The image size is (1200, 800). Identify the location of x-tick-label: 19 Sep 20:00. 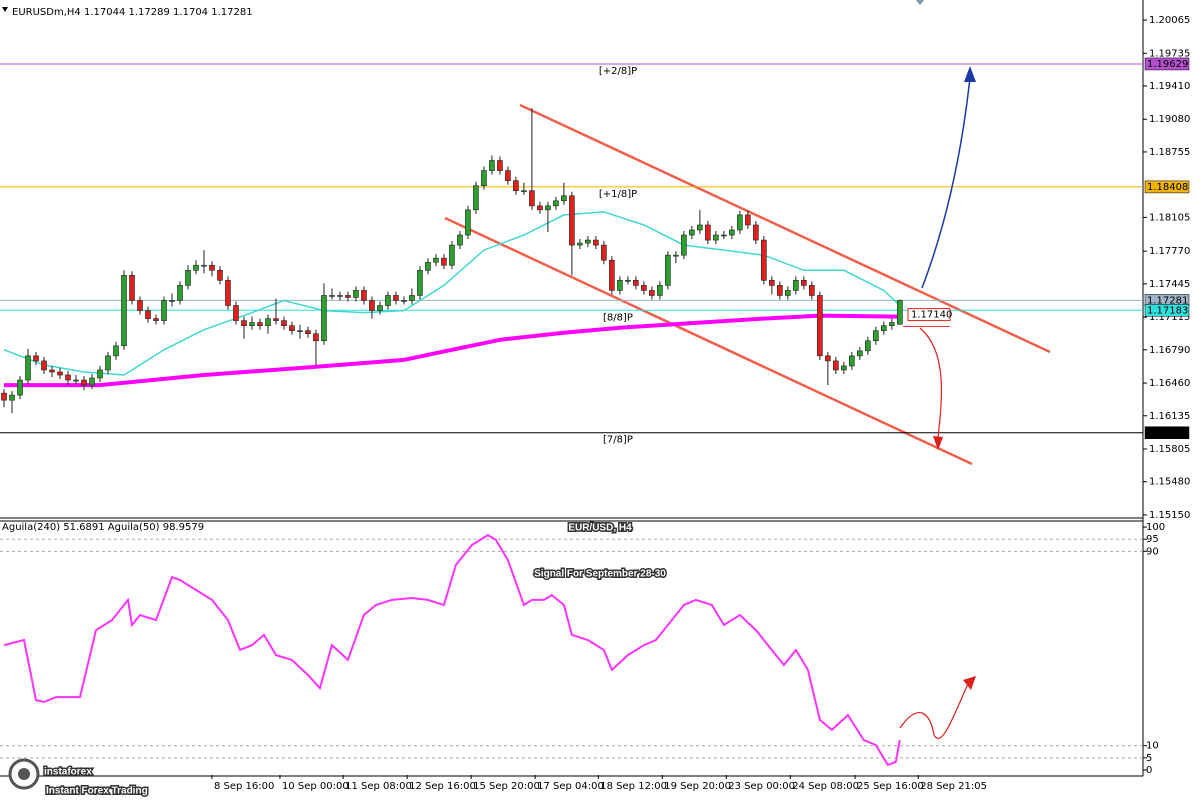
(697, 786).